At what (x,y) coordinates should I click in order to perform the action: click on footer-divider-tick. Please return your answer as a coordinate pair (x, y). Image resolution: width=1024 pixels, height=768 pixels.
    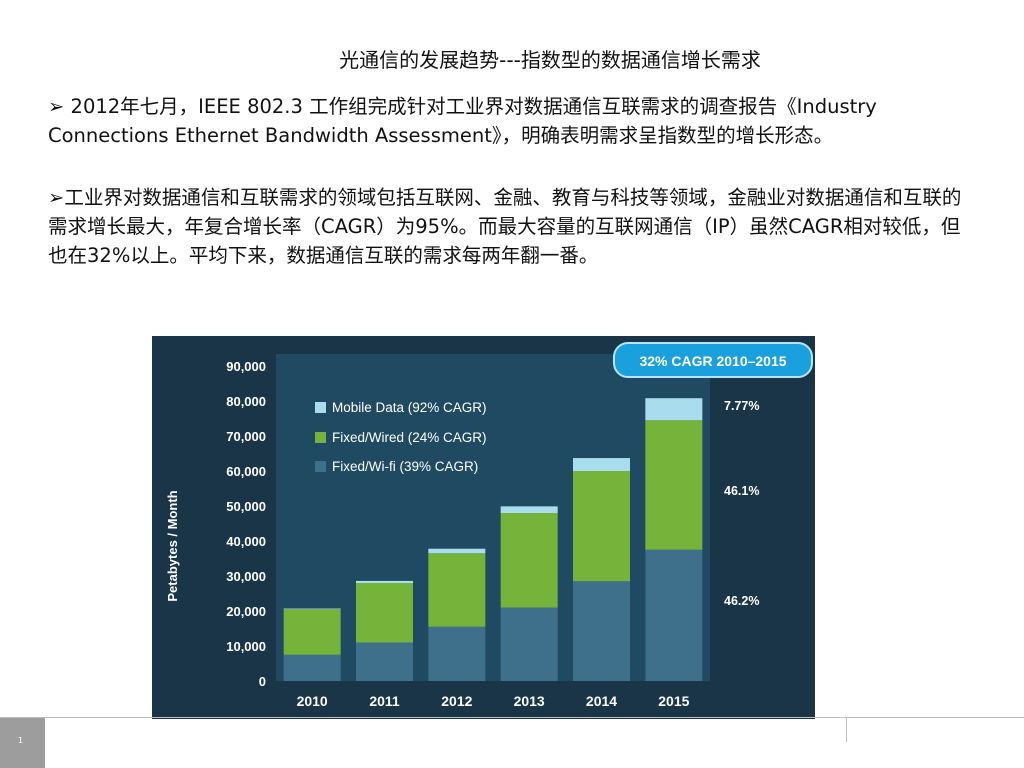
    Looking at the image, I should click on (846, 729).